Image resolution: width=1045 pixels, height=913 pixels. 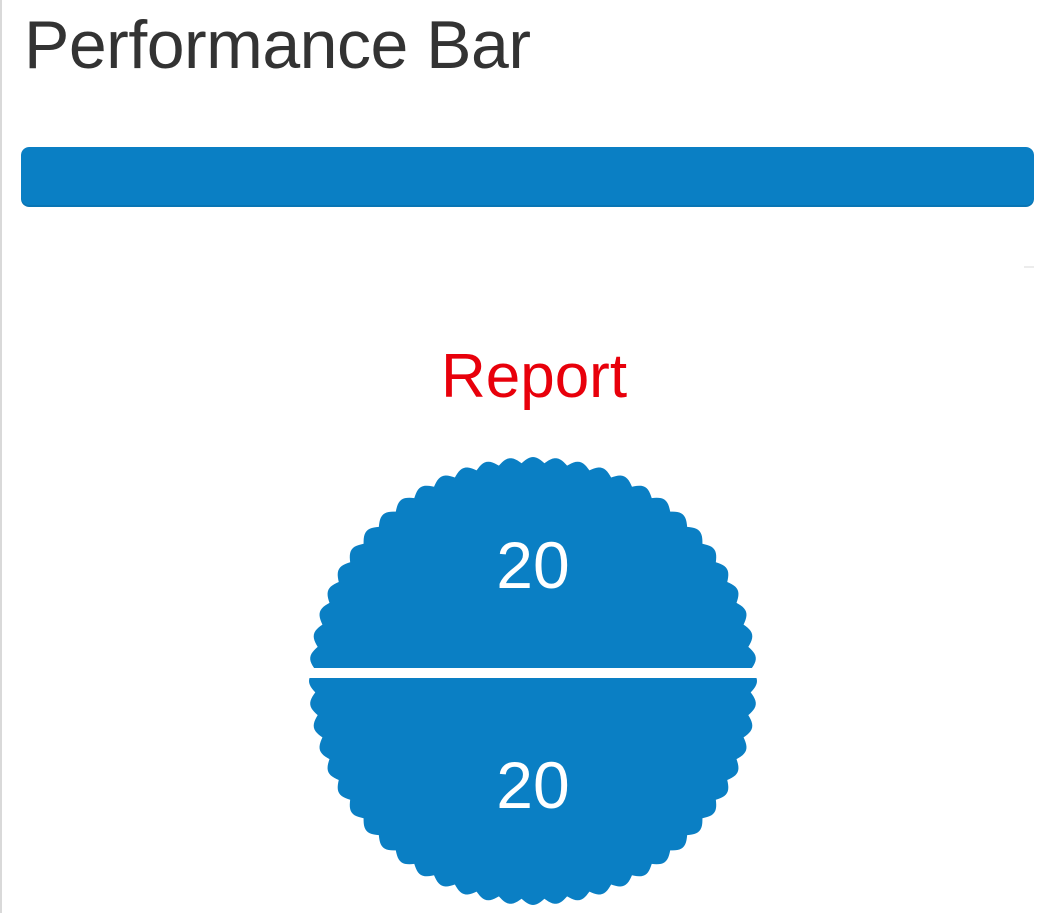 I want to click on report-bottom-value: 20, so click(x=533, y=785).